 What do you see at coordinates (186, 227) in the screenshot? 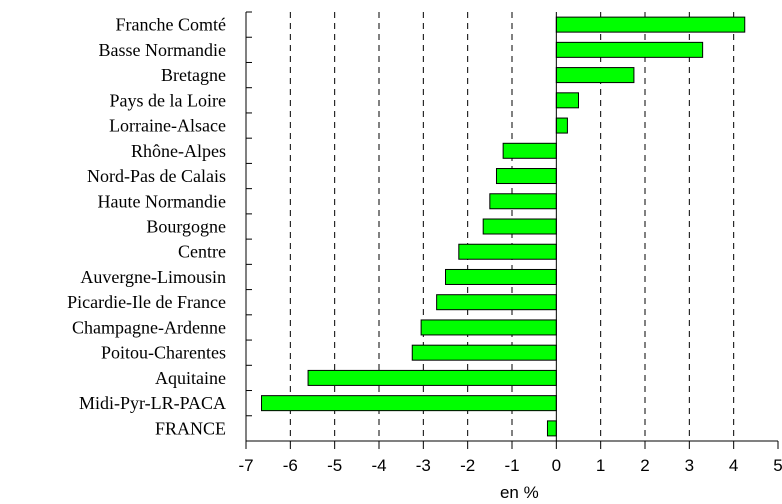
I see `category-label: Bourgogne` at bounding box center [186, 227].